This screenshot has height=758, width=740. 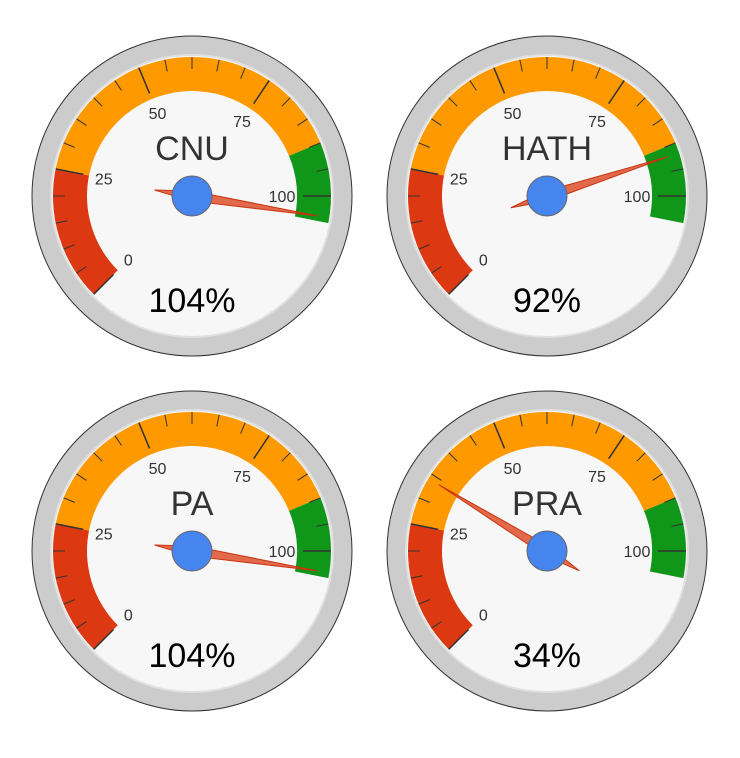 What do you see at coordinates (547, 656) in the screenshot?
I see `gauge-value: 34%` at bounding box center [547, 656].